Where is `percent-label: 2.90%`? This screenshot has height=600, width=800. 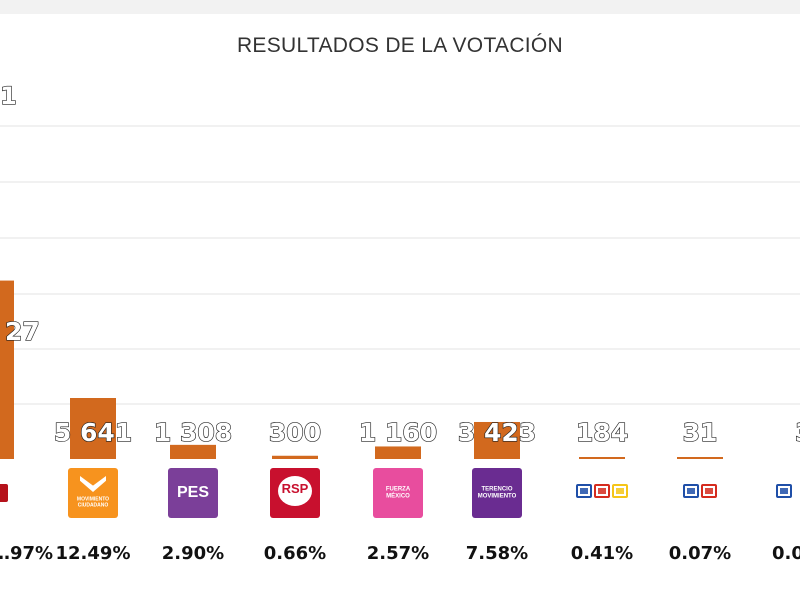
percent-label: 2.90% is located at coordinates (193, 553).